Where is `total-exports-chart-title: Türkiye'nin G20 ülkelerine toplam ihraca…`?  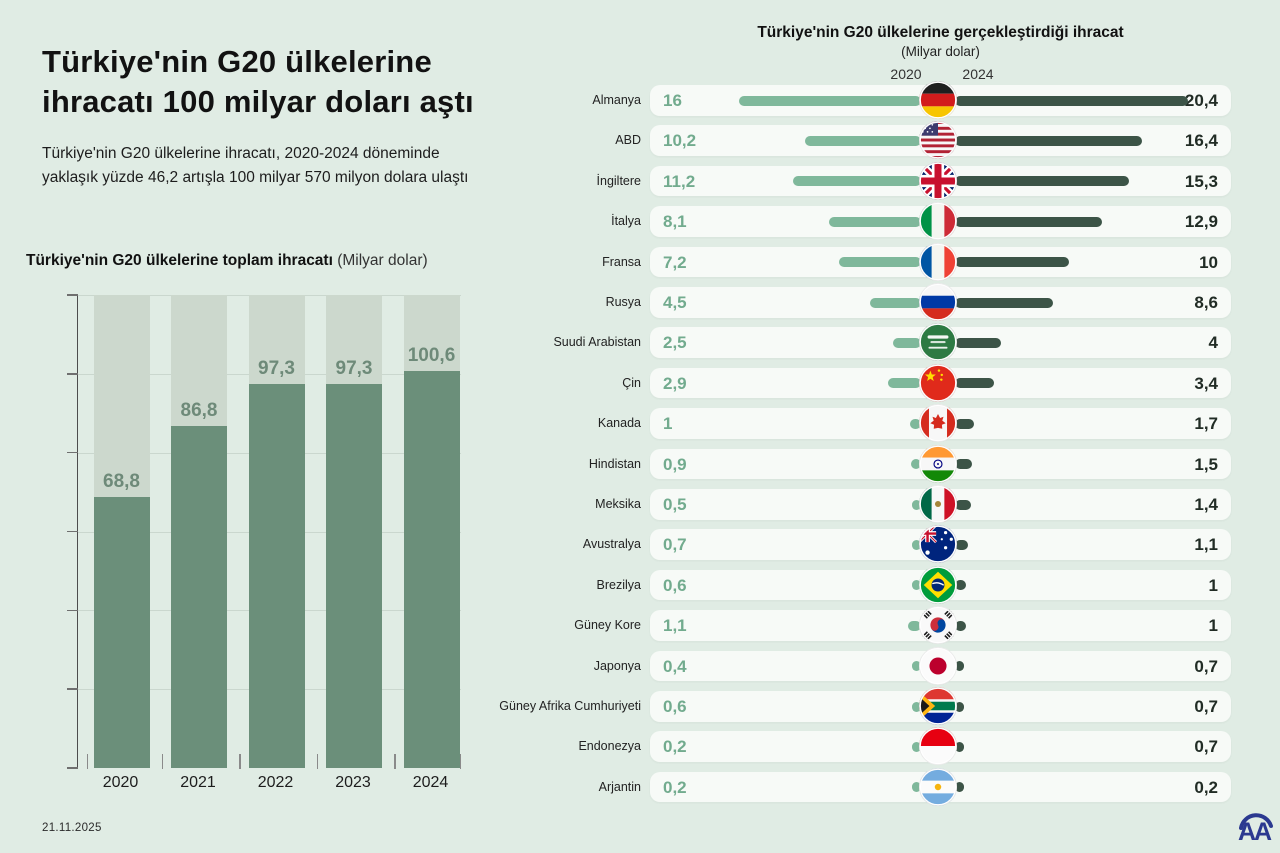
total-exports-chart-title: Türkiye'nin G20 ülkelerine toplam ihraca… is located at coordinates (227, 261).